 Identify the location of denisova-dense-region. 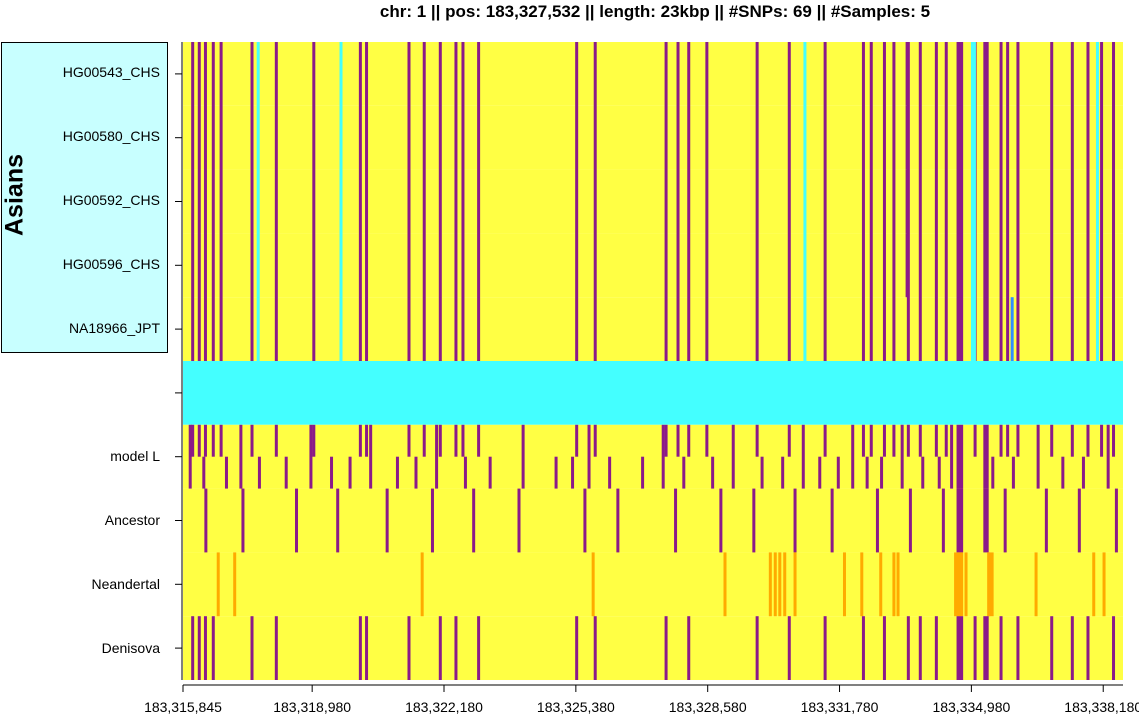
(960, 648).